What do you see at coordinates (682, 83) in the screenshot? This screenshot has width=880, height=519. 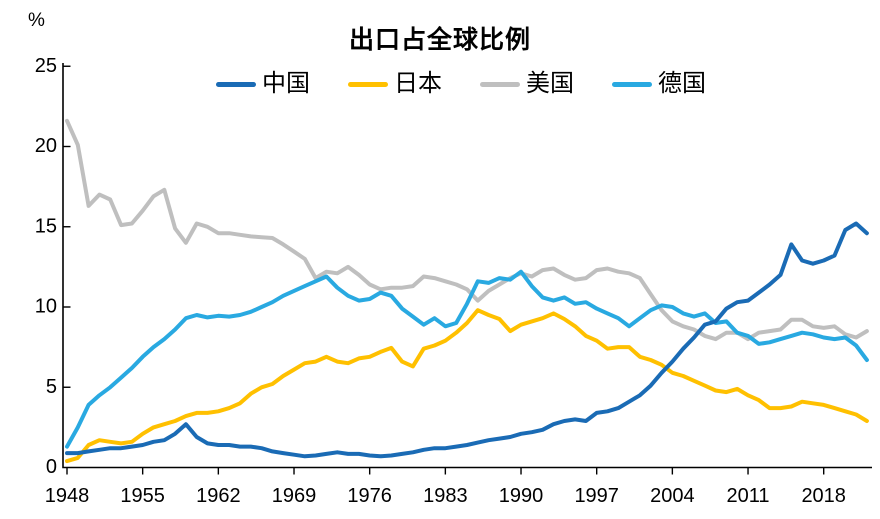 I see `legend-label-germany: 德国` at bounding box center [682, 83].